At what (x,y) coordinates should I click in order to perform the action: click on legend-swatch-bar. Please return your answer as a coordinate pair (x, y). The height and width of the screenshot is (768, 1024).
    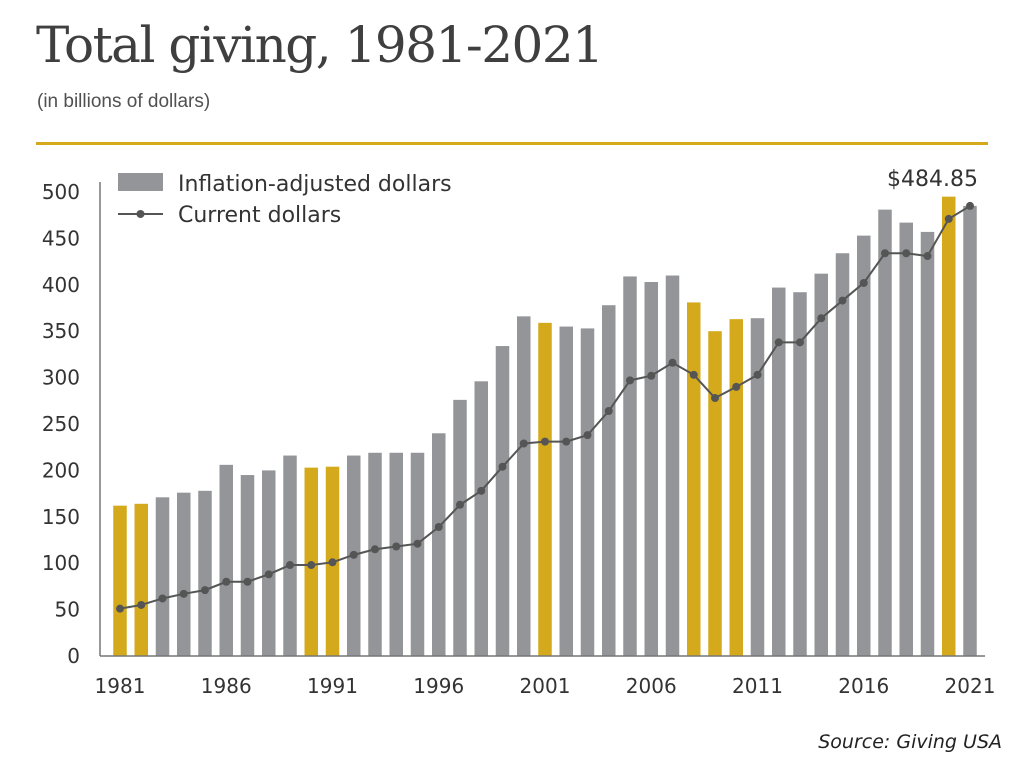
    Looking at the image, I should click on (140, 182).